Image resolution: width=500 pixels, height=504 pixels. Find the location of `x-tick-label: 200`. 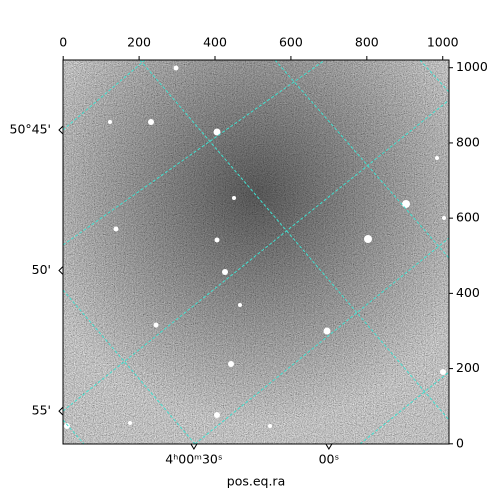

x-tick-label: 200 is located at coordinates (139, 42).